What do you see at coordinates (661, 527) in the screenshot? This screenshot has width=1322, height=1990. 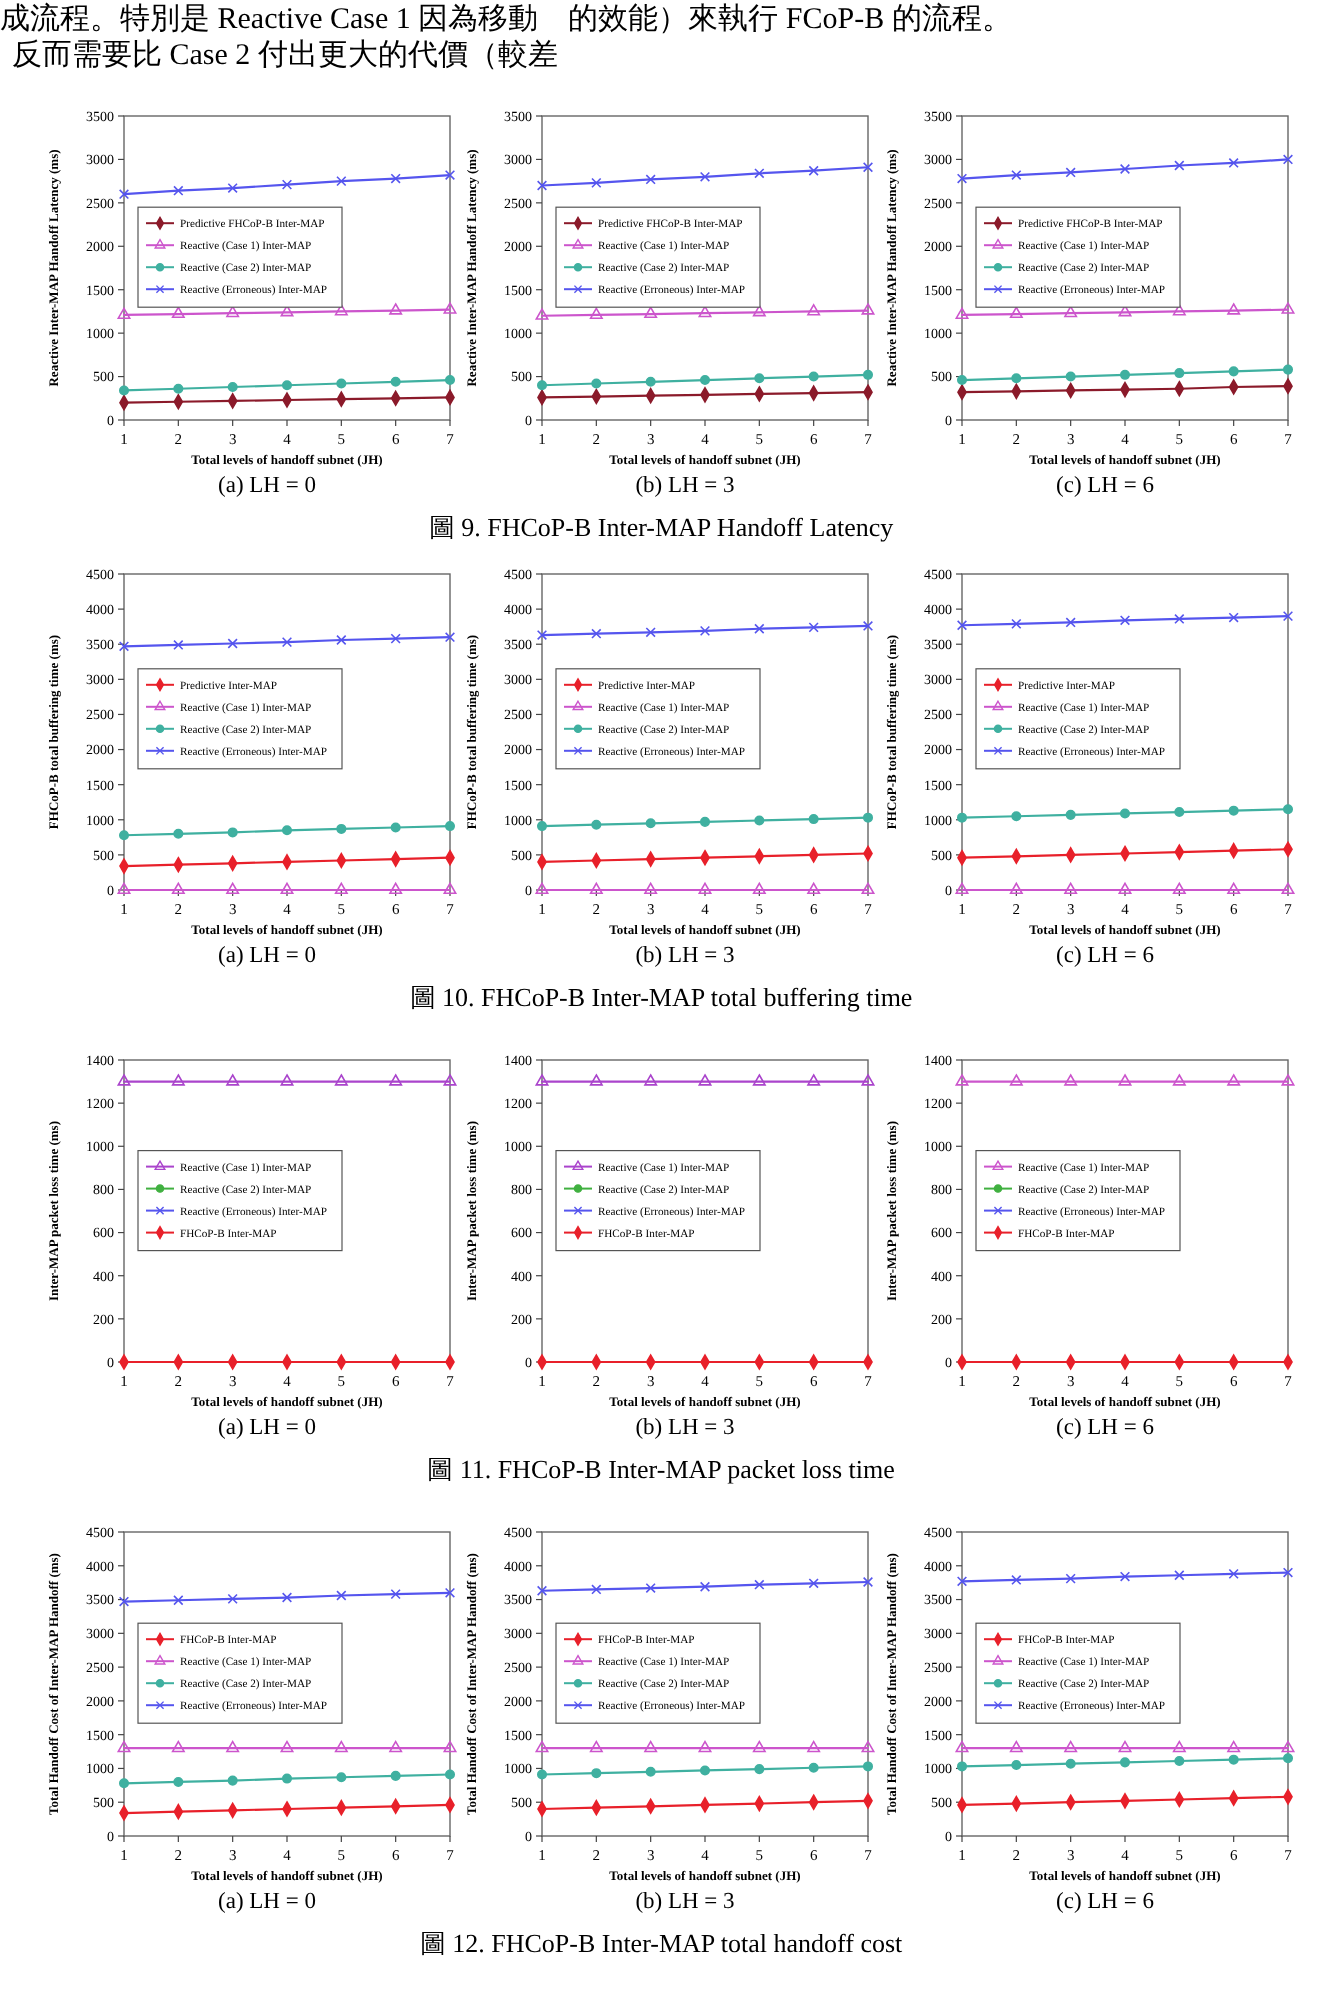 I see `caption: 圖 9. FHCoP-B Inter-MAP Handoff Latency` at bounding box center [661, 527].